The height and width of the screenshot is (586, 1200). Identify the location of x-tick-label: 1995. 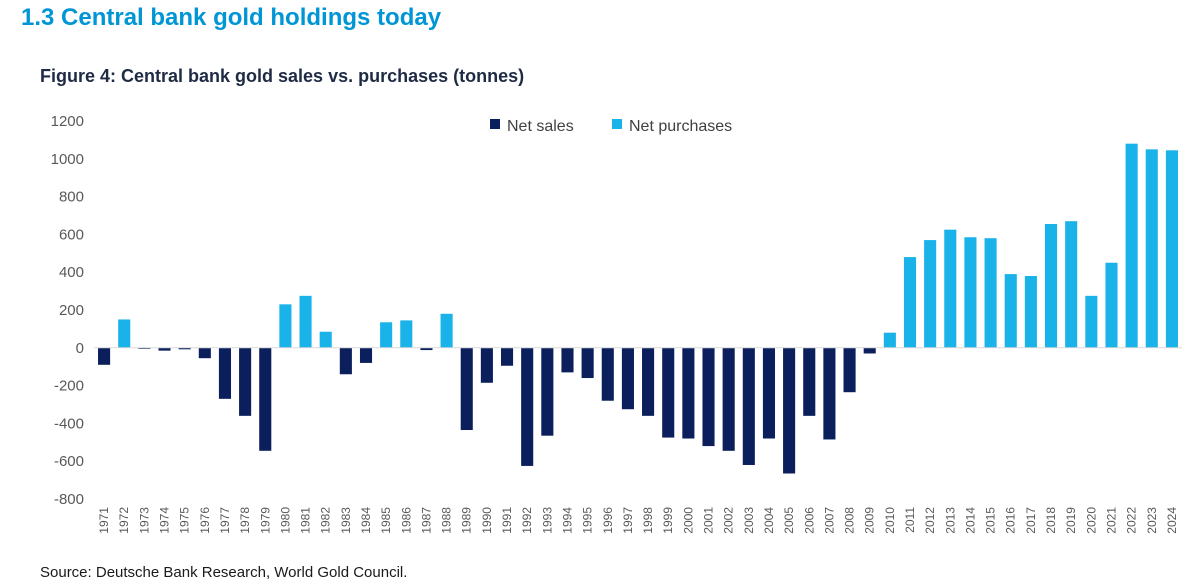
(588, 520).